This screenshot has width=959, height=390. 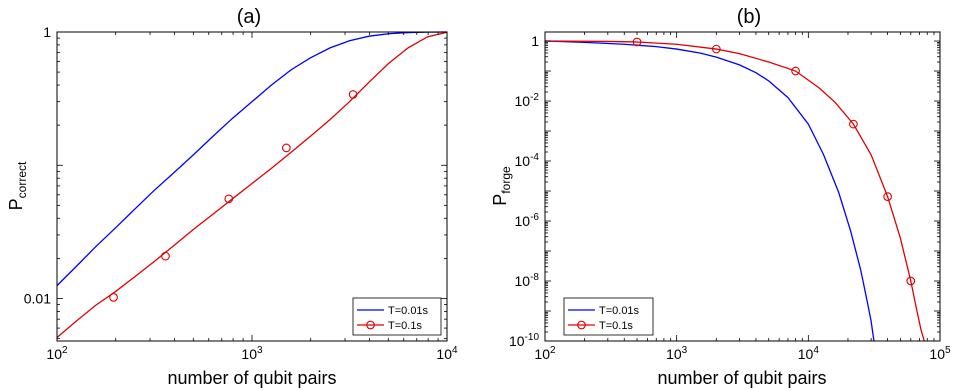 I want to click on panel-b-y-tick-label: 10⁻¹⁰, so click(x=524, y=340).